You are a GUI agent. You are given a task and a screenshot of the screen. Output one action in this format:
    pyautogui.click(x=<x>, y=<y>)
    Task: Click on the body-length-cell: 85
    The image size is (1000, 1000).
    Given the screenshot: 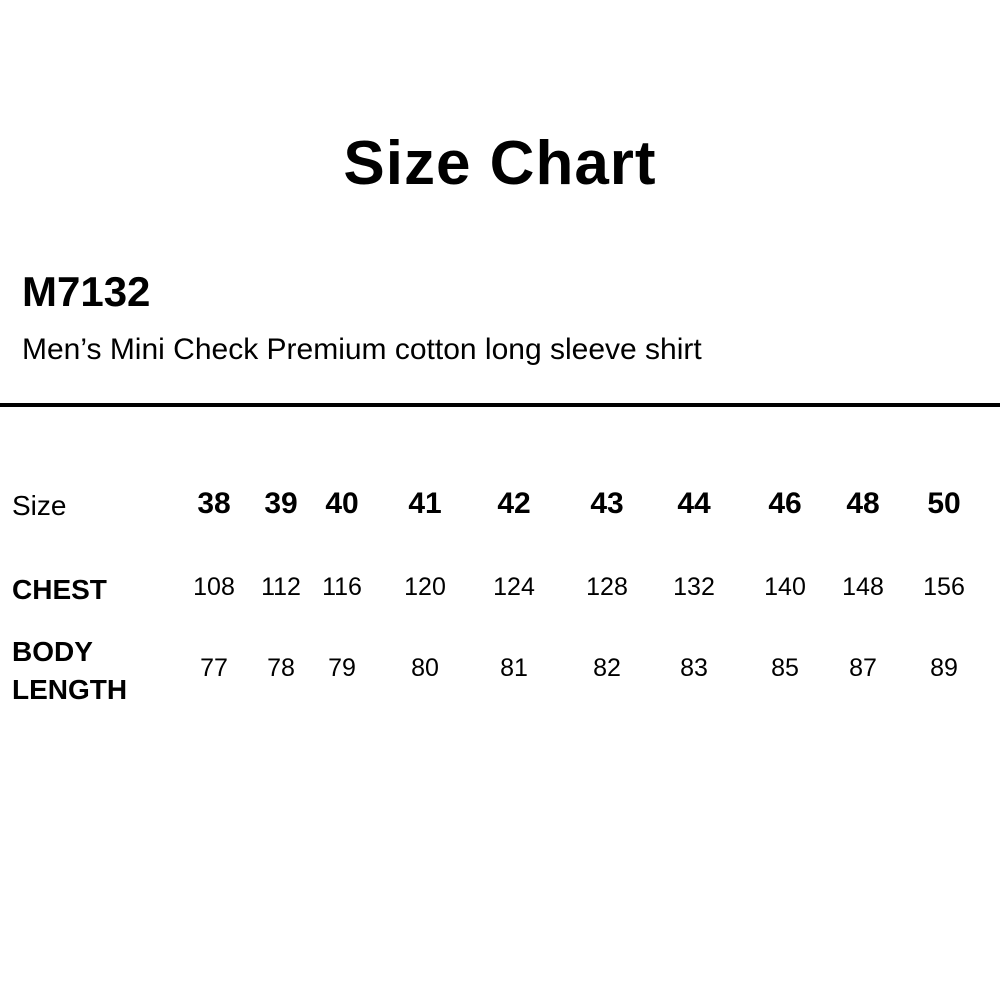 What is the action you would take?
    pyautogui.click(x=785, y=668)
    